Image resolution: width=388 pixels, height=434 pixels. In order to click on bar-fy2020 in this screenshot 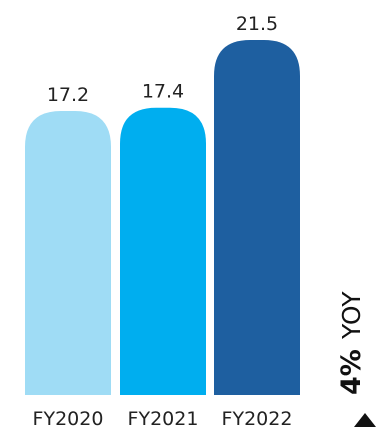, I will do `click(68, 253)`.